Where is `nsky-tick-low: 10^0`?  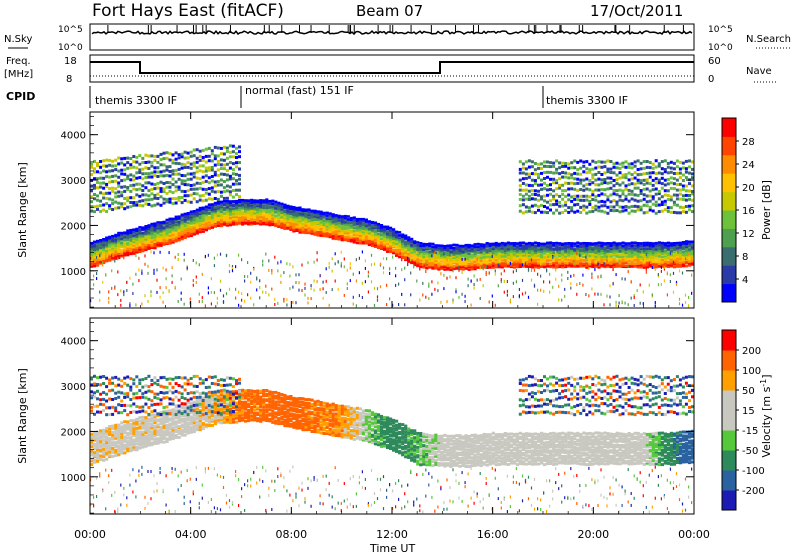
nsky-tick-low: 10^0 is located at coordinates (70, 48).